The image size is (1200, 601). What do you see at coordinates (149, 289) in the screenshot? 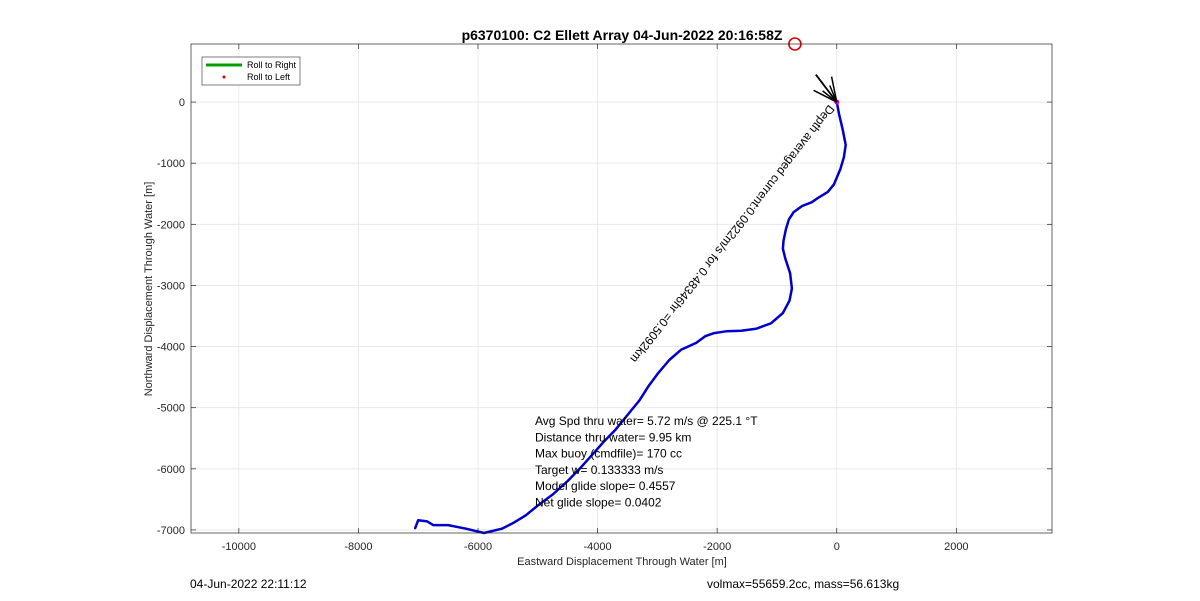
I see `y-axis-label: Northward Displacement Through Water [m]` at bounding box center [149, 289].